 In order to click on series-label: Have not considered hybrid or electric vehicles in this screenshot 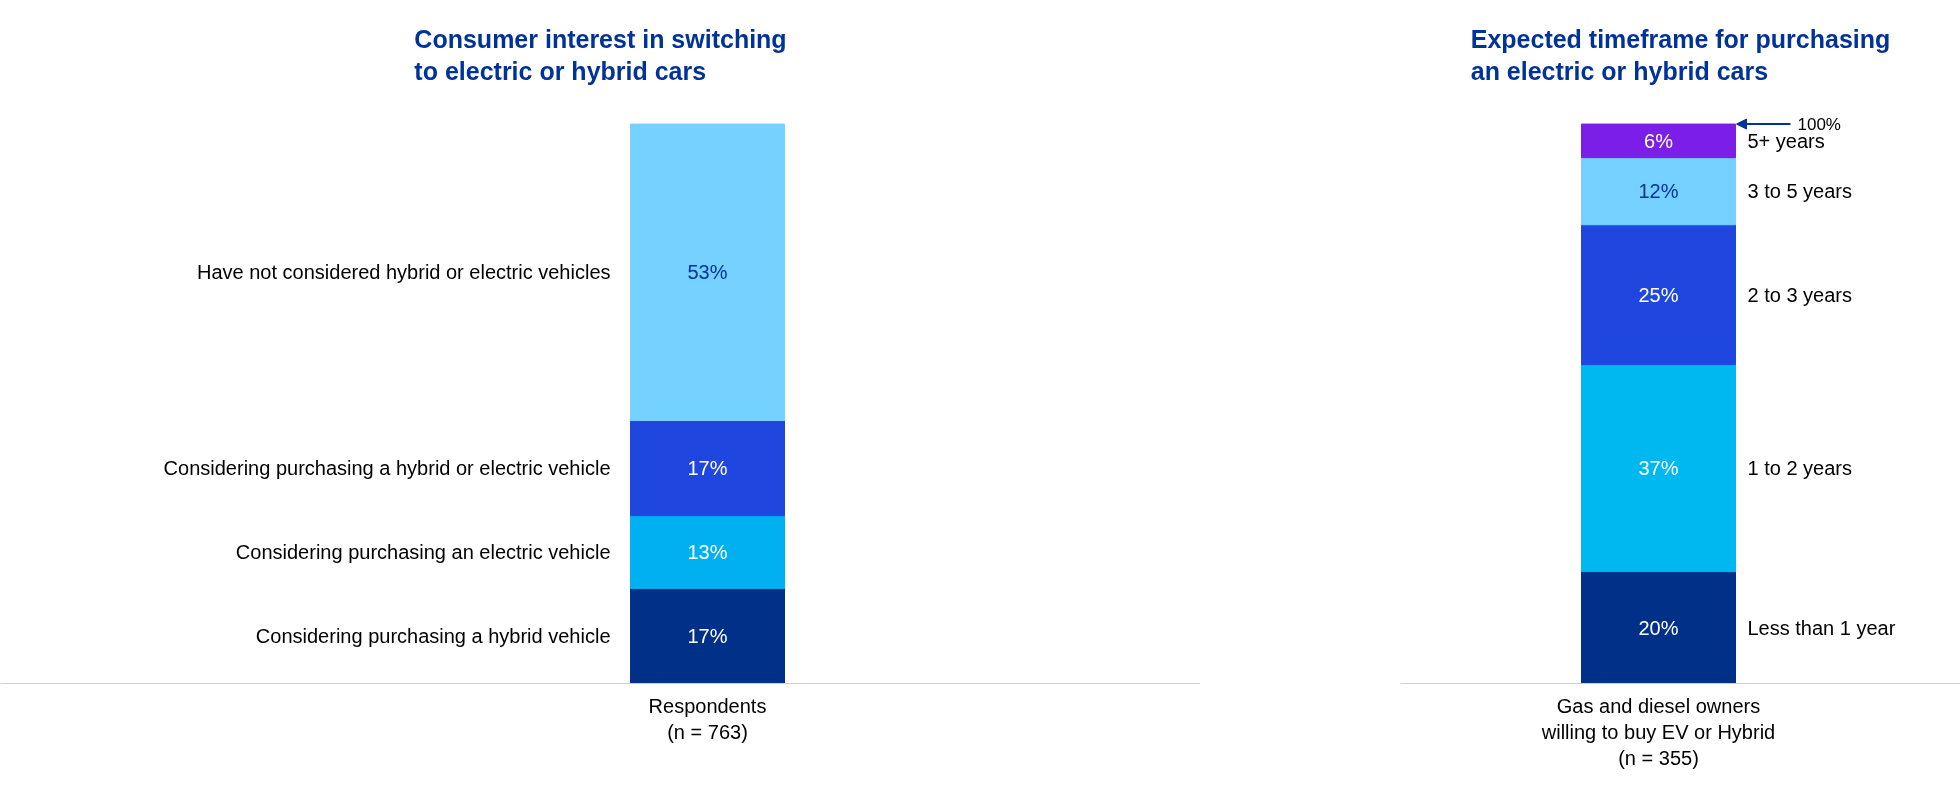, I will do `click(403, 272)`.